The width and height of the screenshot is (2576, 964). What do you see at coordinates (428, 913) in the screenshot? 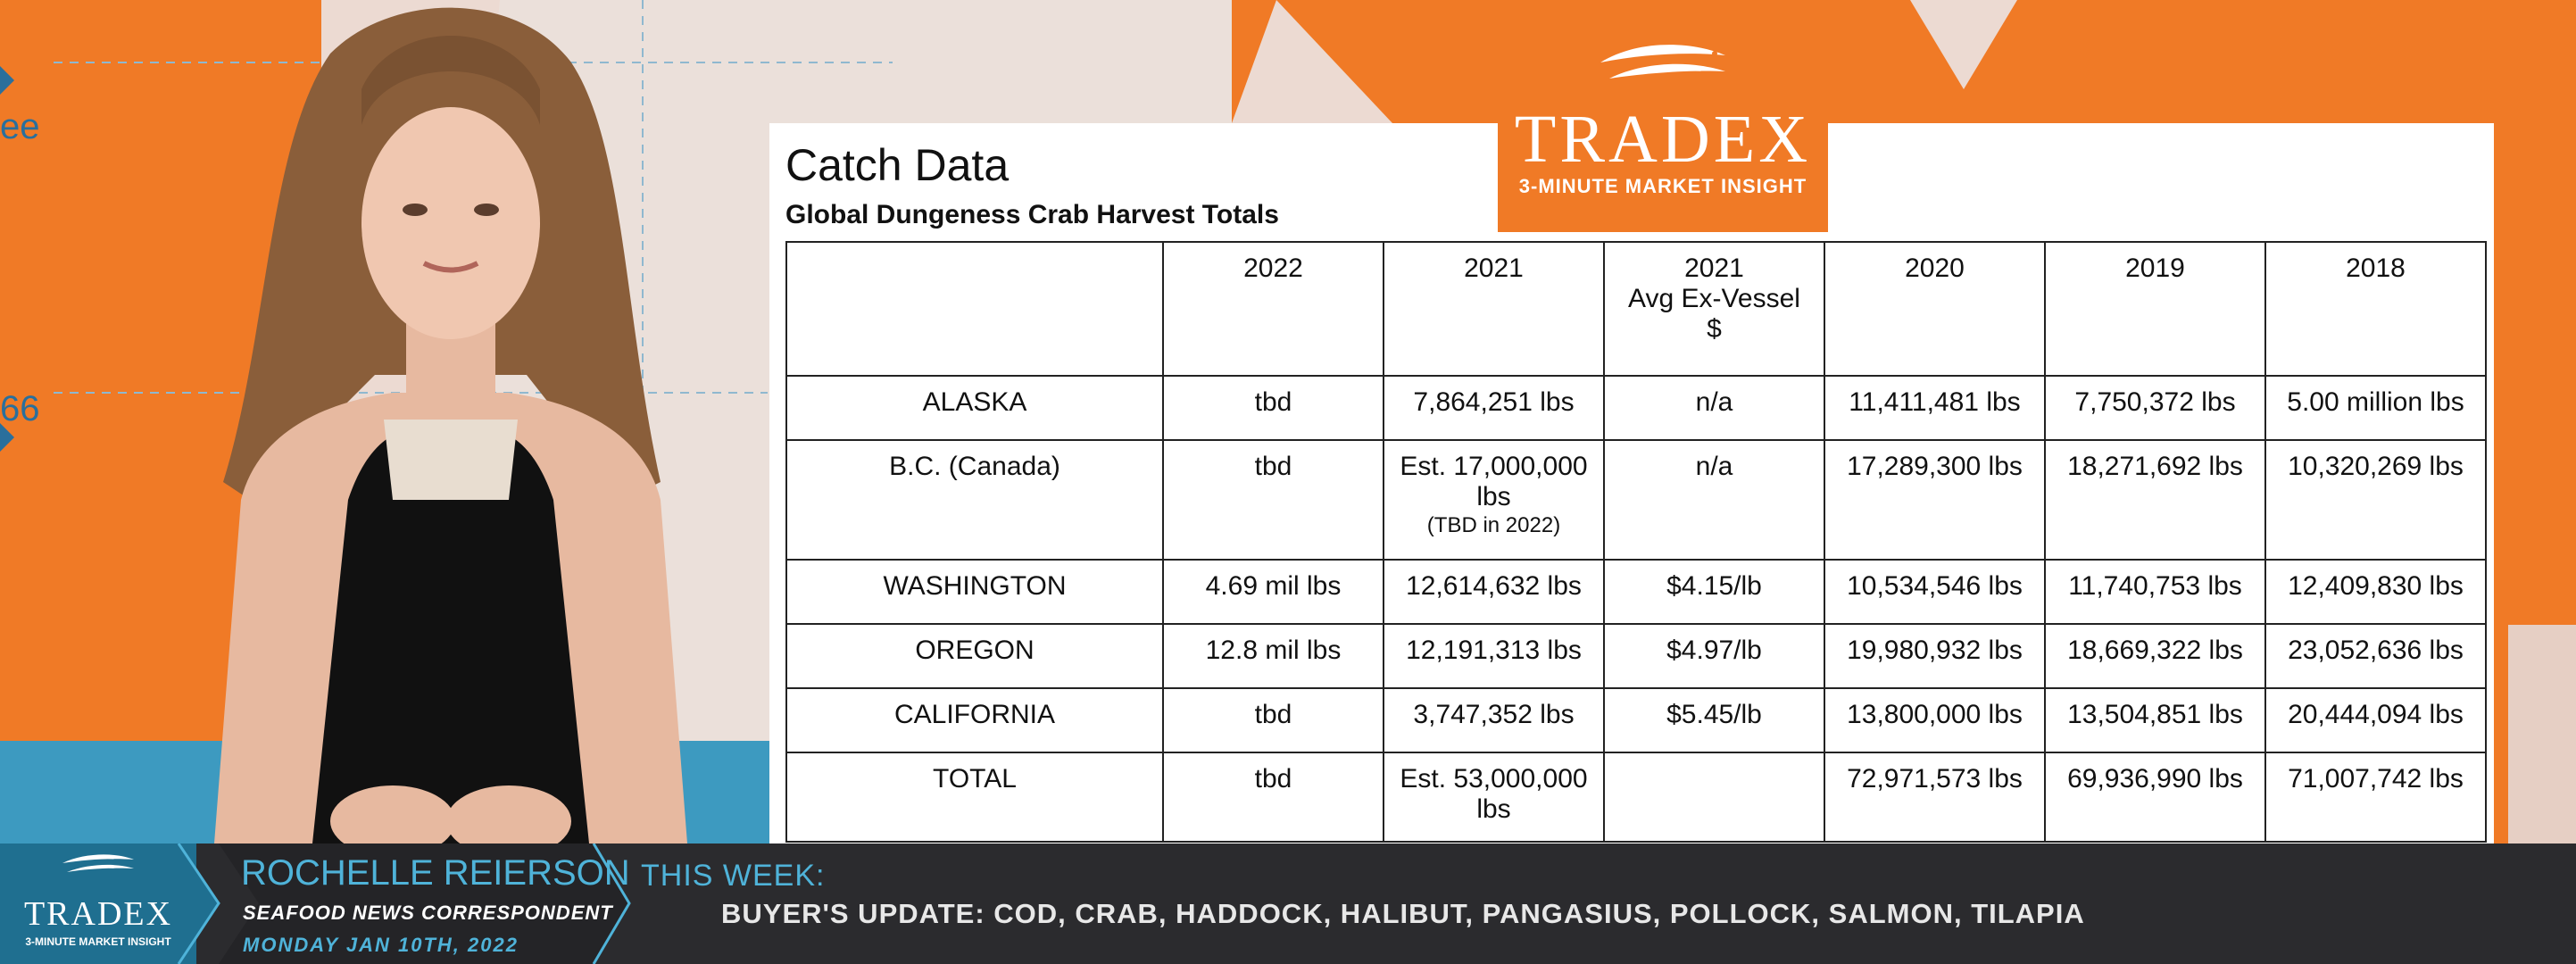
I see `presenter-role: SEAFOOD NEWS CORRESPONDENT` at bounding box center [428, 913].